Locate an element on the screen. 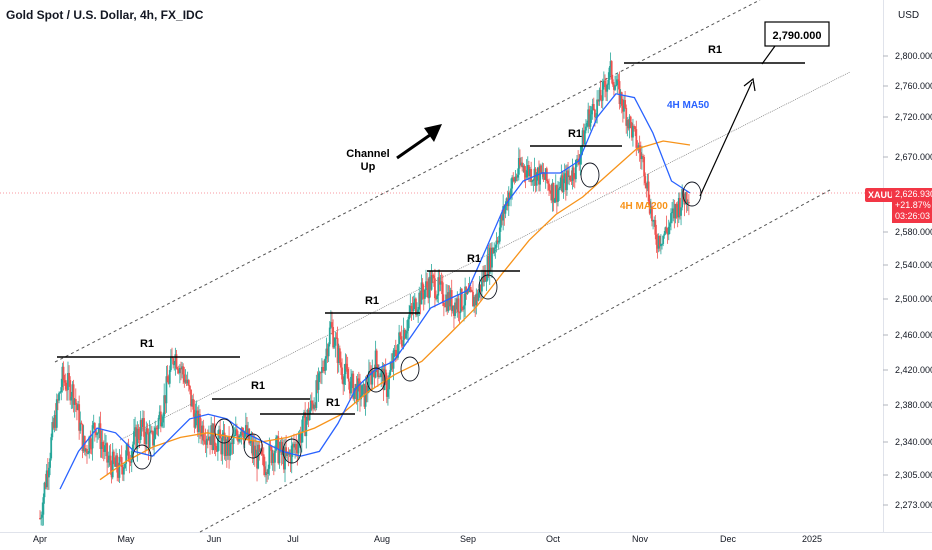  price-tick-label: 2,760.000 is located at coordinates (913, 86).